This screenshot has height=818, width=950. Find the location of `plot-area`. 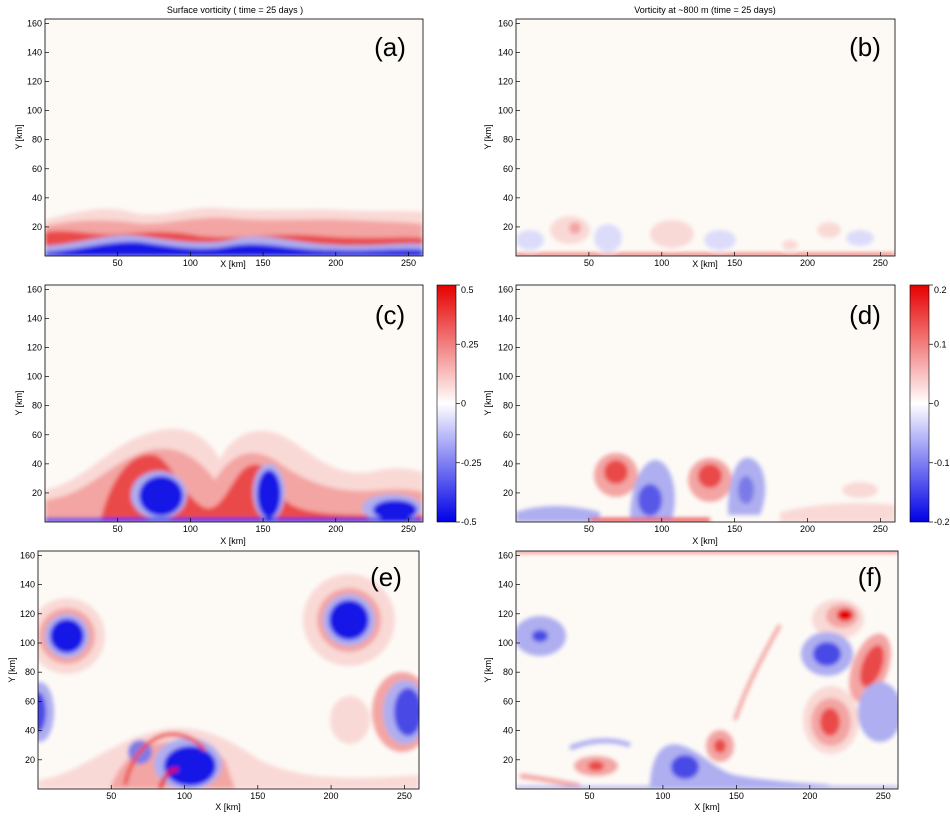

plot-area is located at coordinates (705, 137).